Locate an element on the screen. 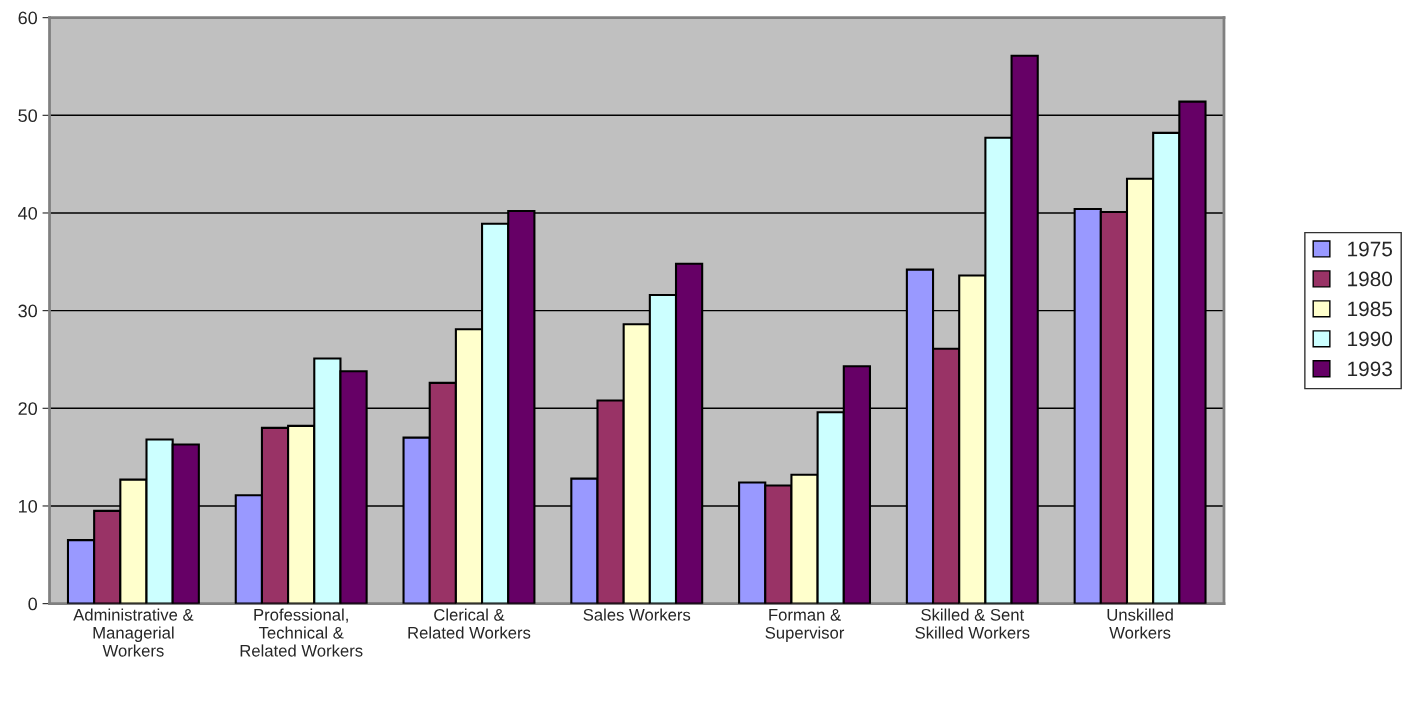 The image size is (1415, 706). x-tick-label: Skilled & Sent Skilled Workers is located at coordinates (972, 623).